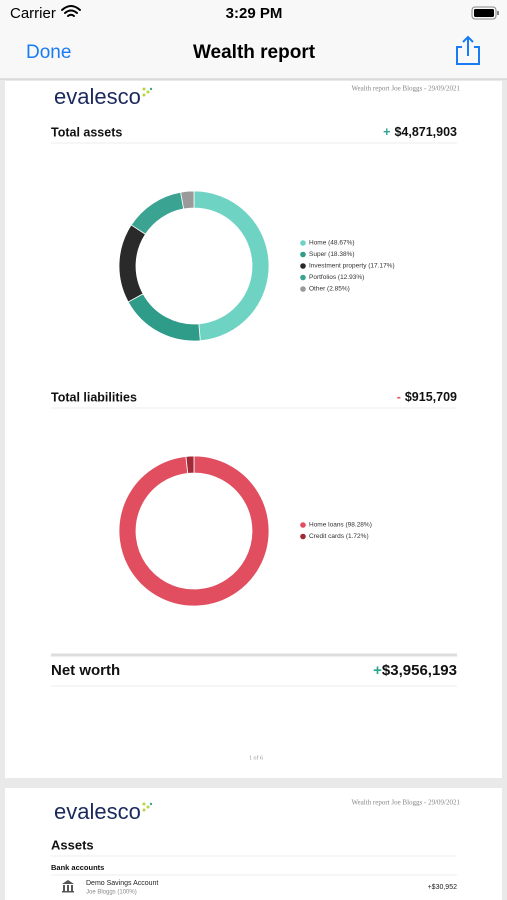 This screenshot has height=900, width=507. What do you see at coordinates (33, 13) in the screenshot?
I see `carrier: Carrier` at bounding box center [33, 13].